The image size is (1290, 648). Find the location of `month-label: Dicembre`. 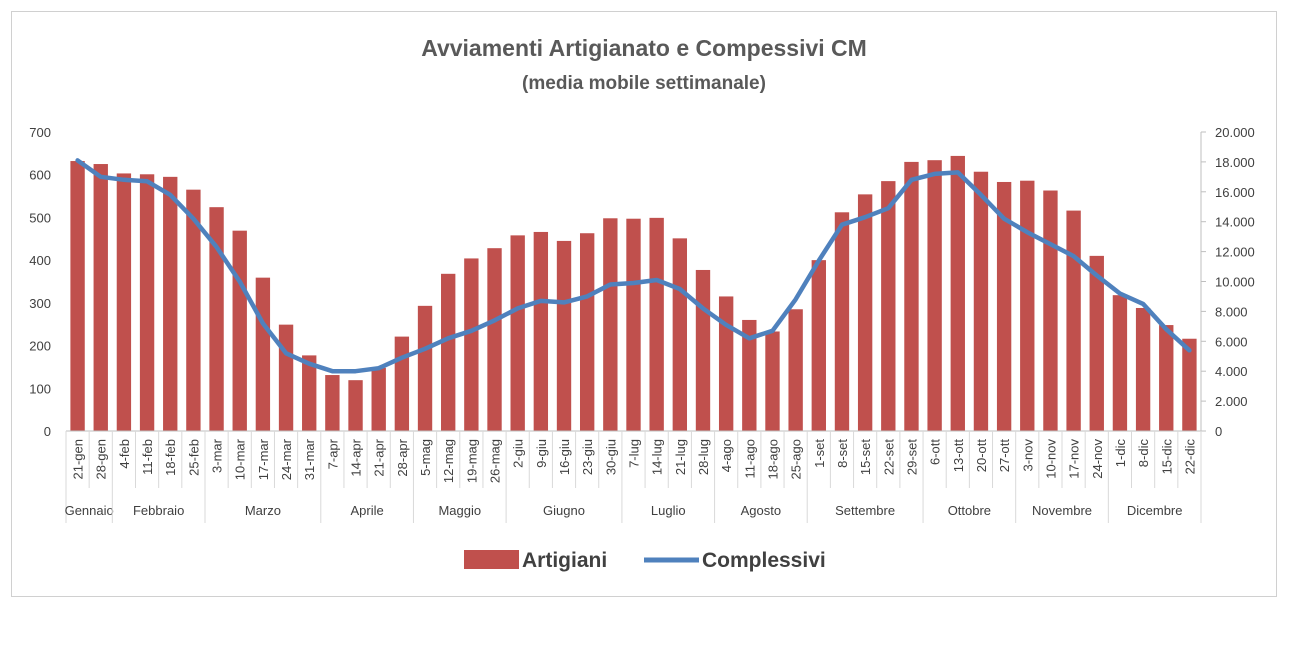

month-label: Dicembre is located at coordinates (1155, 510).